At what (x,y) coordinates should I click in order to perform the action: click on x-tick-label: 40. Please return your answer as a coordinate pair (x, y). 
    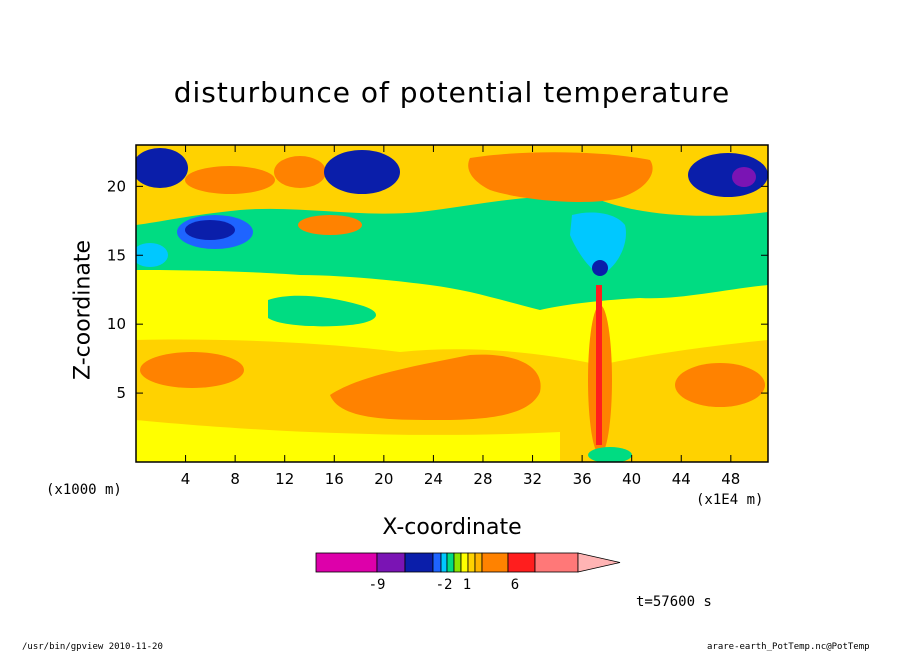
    Looking at the image, I should click on (631, 479).